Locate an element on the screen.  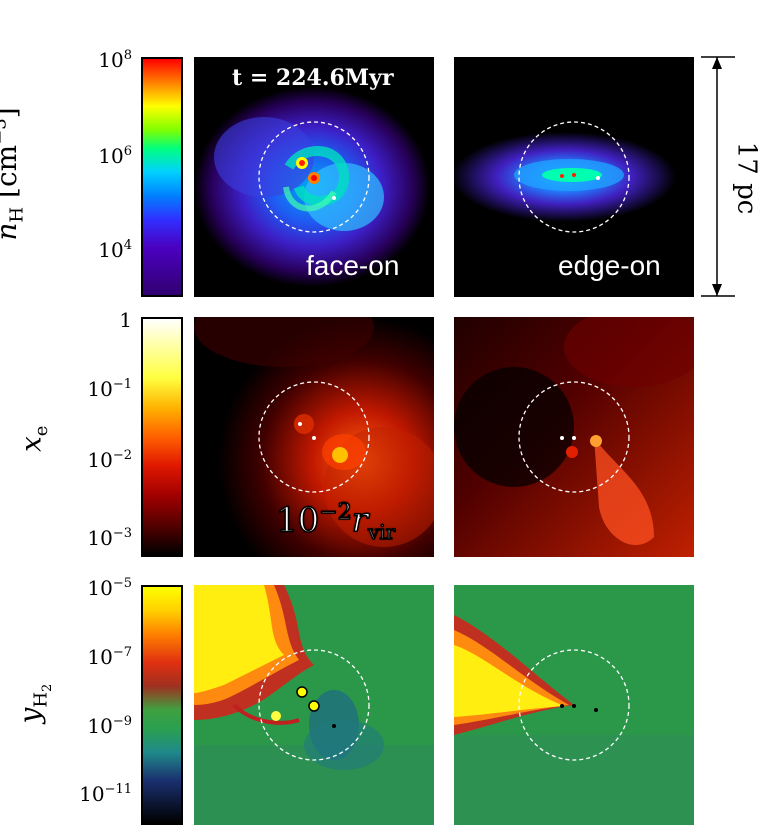
rvir-label: 10−2rvir is located at coordinates (335, 522).